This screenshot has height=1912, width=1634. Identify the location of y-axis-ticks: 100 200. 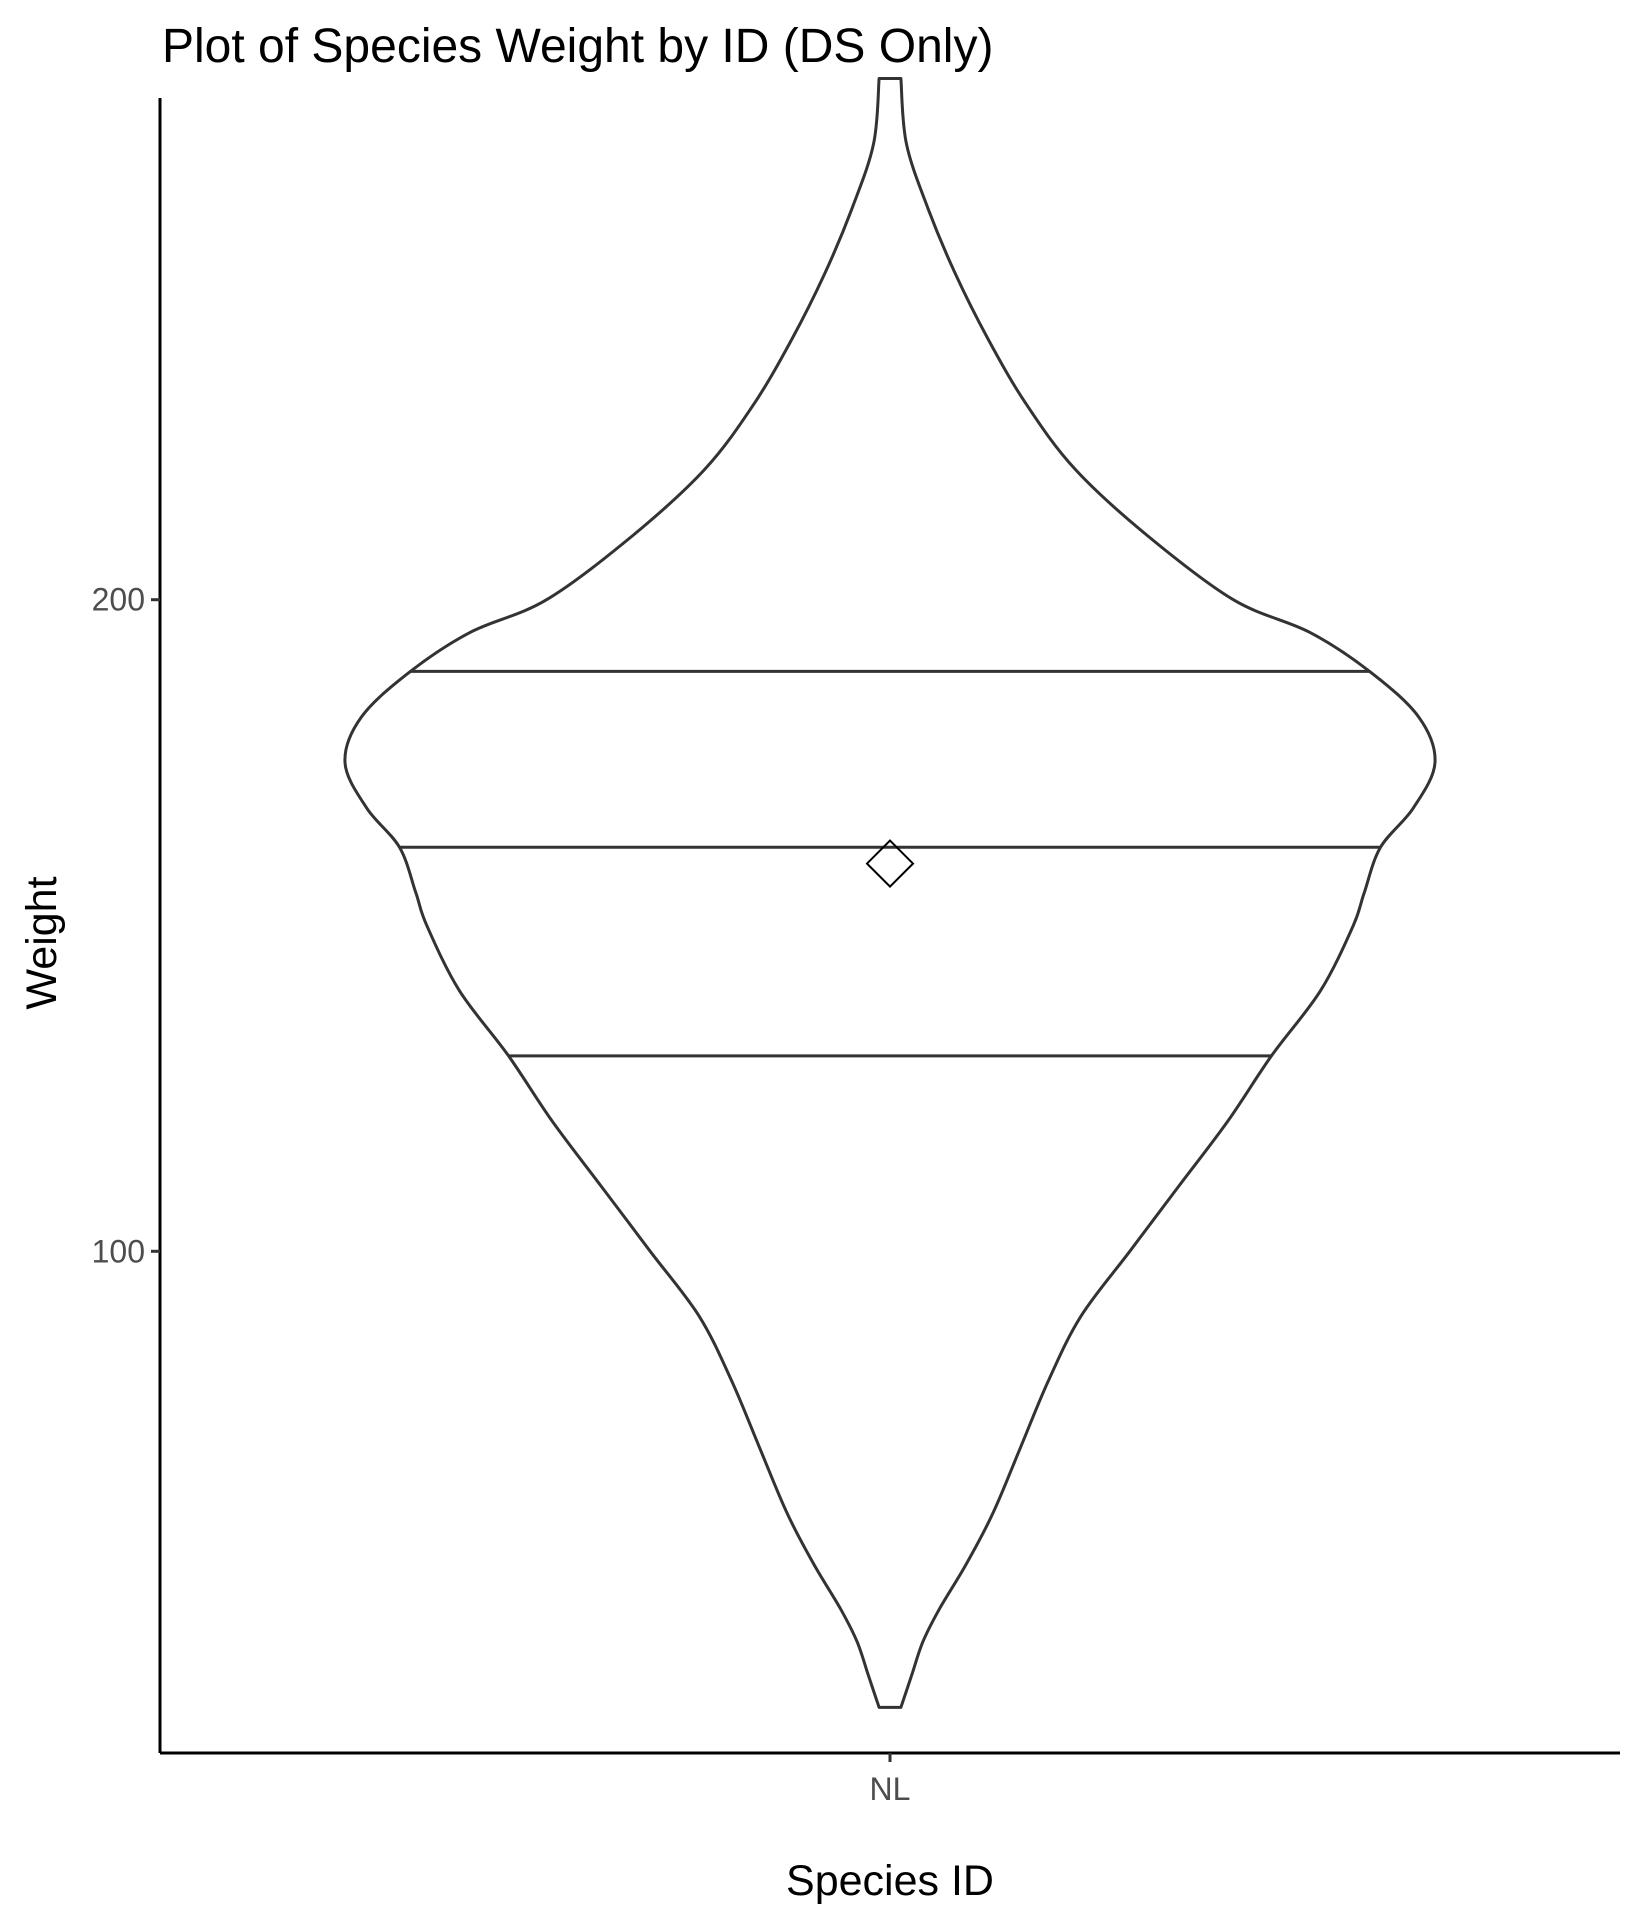
(126, 925).